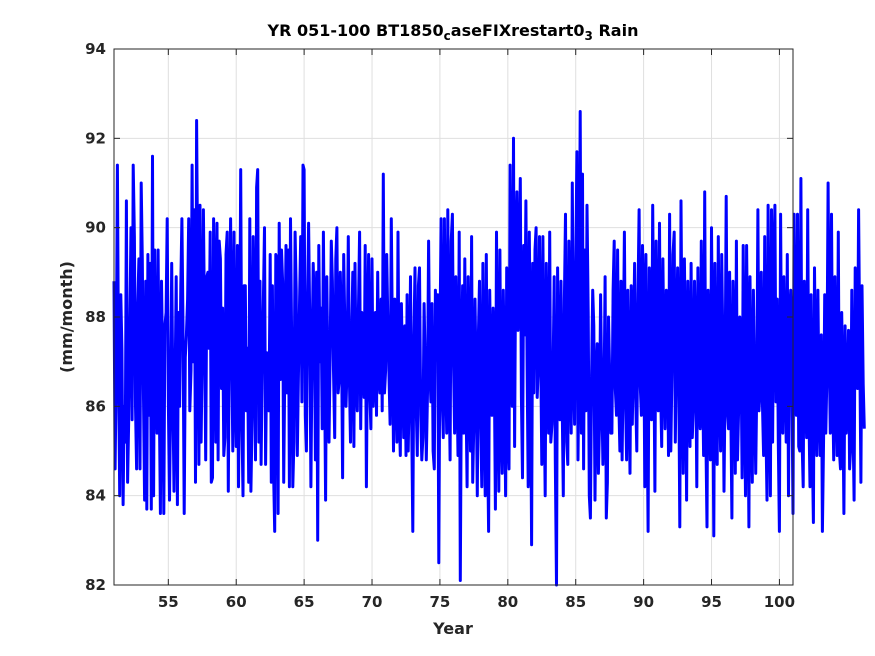 The image size is (875, 656). Describe the element at coordinates (616, 30) in the screenshot. I see `title-part: Rain` at that location.